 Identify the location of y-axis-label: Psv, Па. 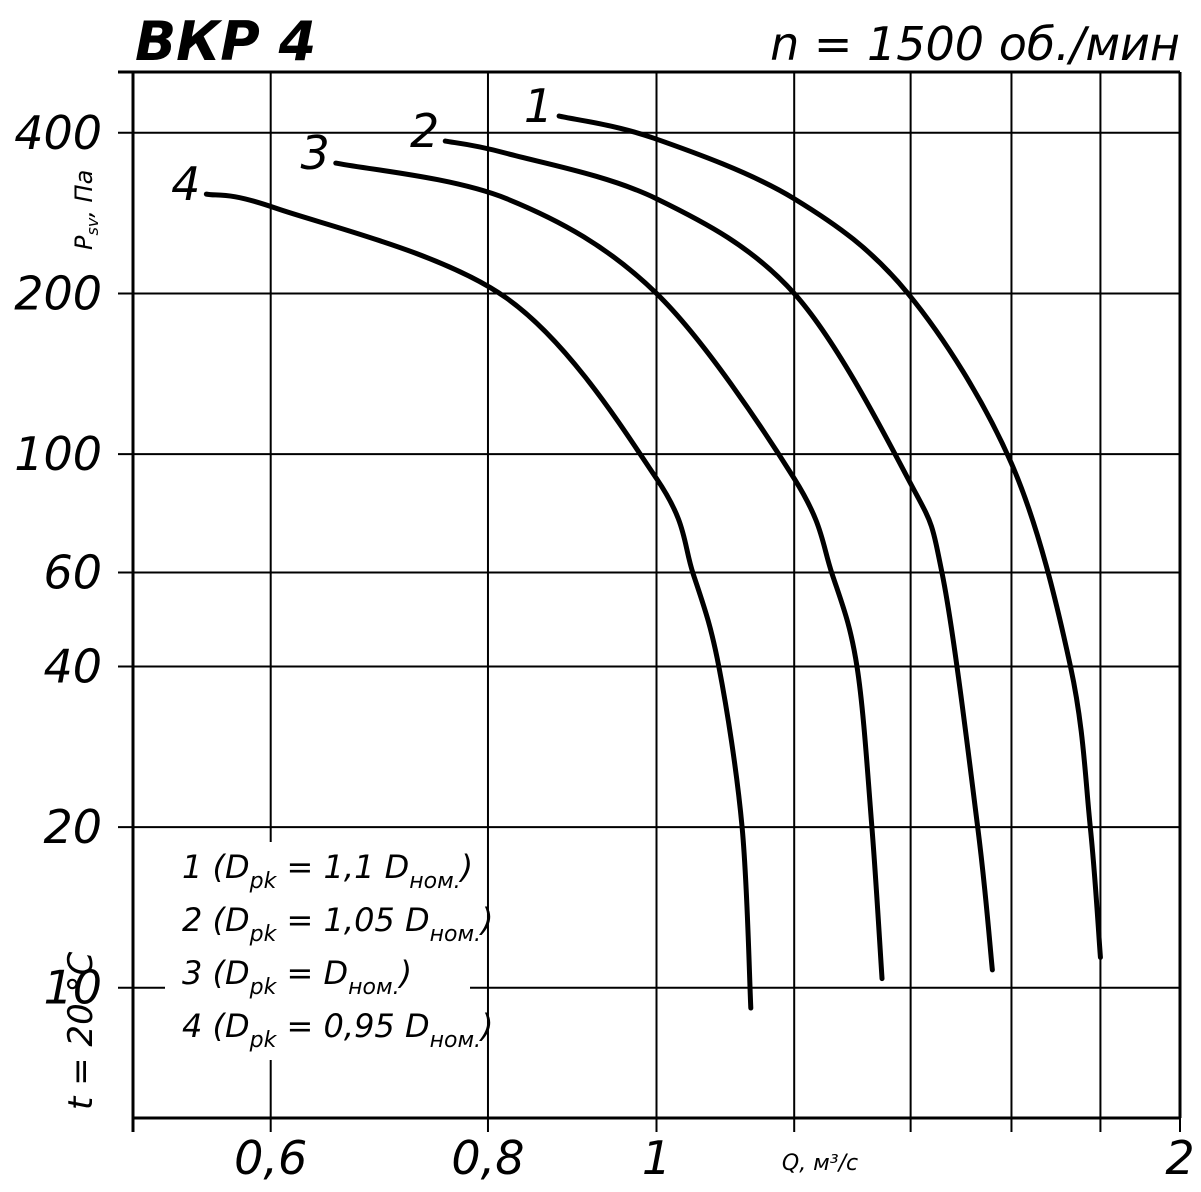
(86, 210).